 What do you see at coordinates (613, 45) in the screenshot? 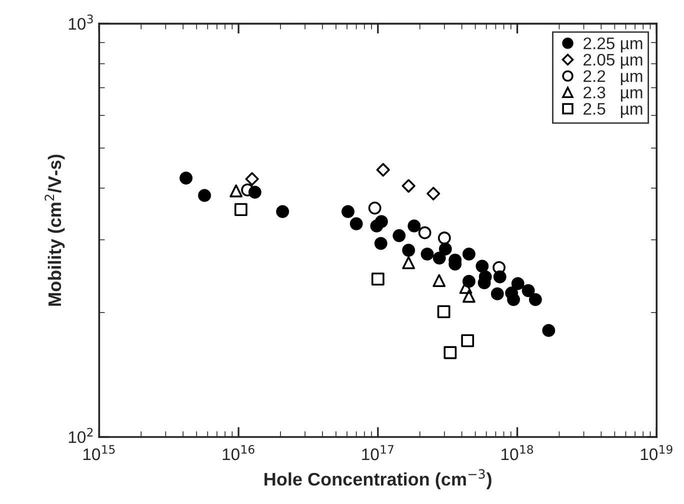
I see `legend-label: 2.25 µm` at bounding box center [613, 45].